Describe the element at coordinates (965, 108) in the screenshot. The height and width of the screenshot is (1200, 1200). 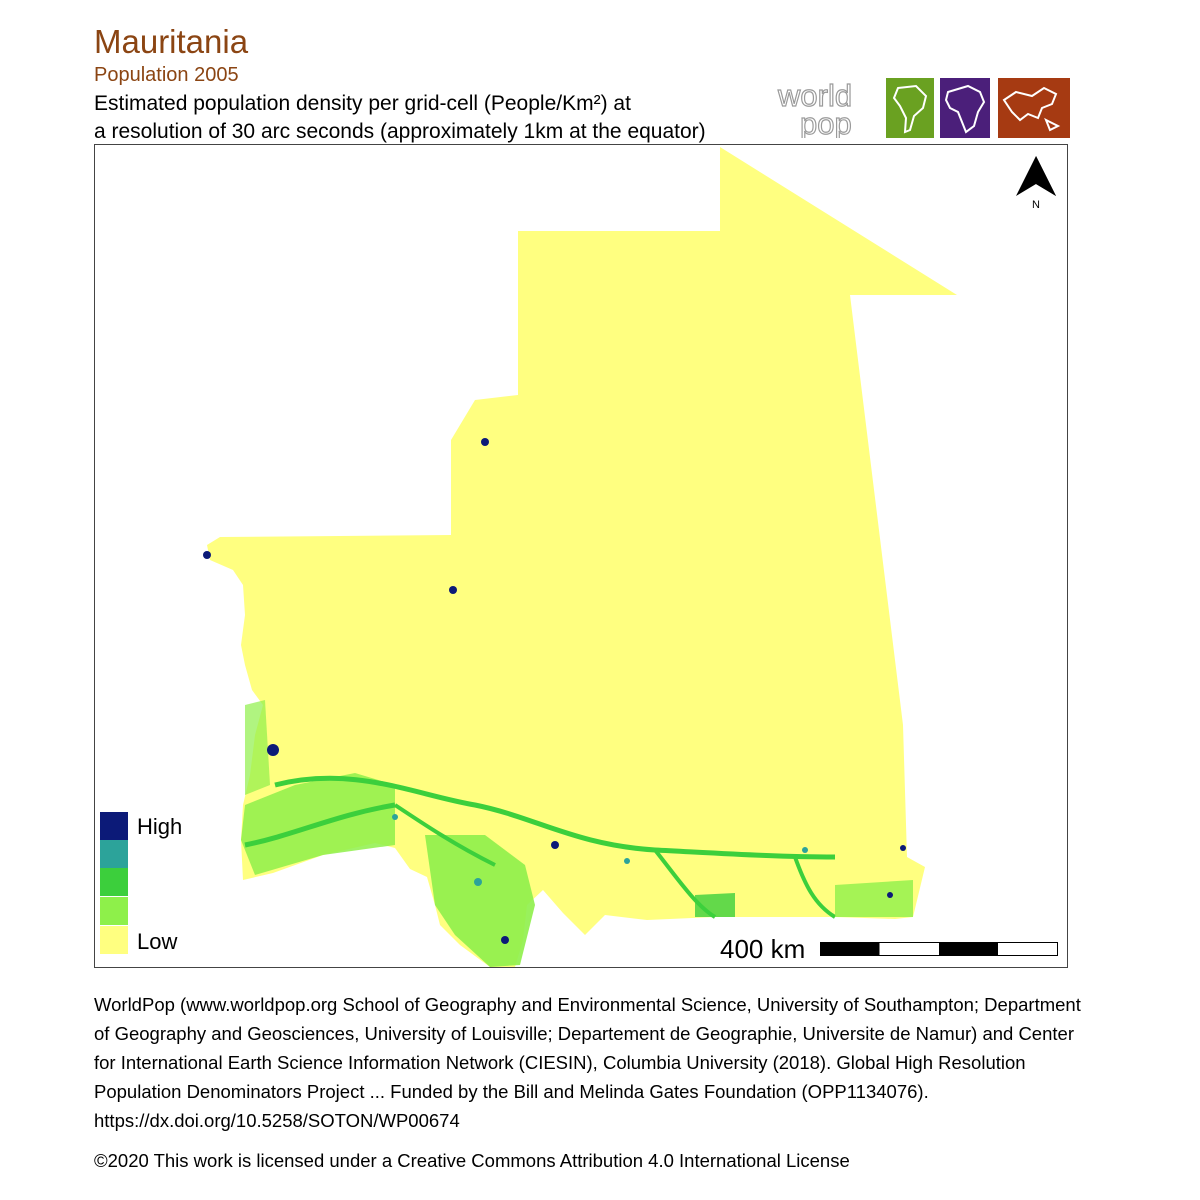
I see `africa-icon` at that location.